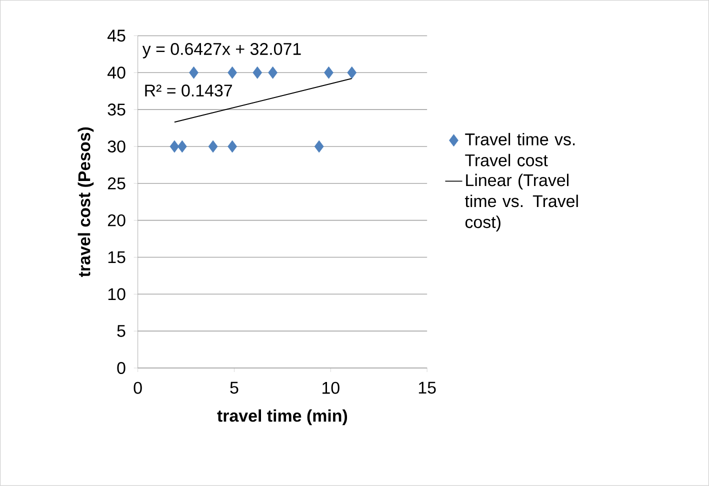 The width and height of the screenshot is (709, 486). What do you see at coordinates (117, 110) in the screenshot?
I see `y-tick-label: 35` at bounding box center [117, 110].